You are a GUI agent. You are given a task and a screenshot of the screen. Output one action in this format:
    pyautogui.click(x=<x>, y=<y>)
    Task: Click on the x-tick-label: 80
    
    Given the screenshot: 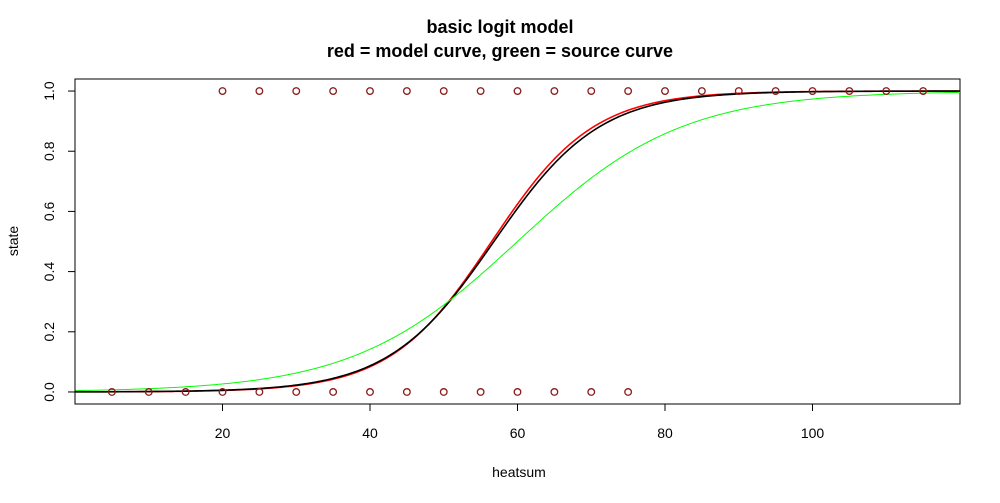 What is the action you would take?
    pyautogui.click(x=665, y=433)
    